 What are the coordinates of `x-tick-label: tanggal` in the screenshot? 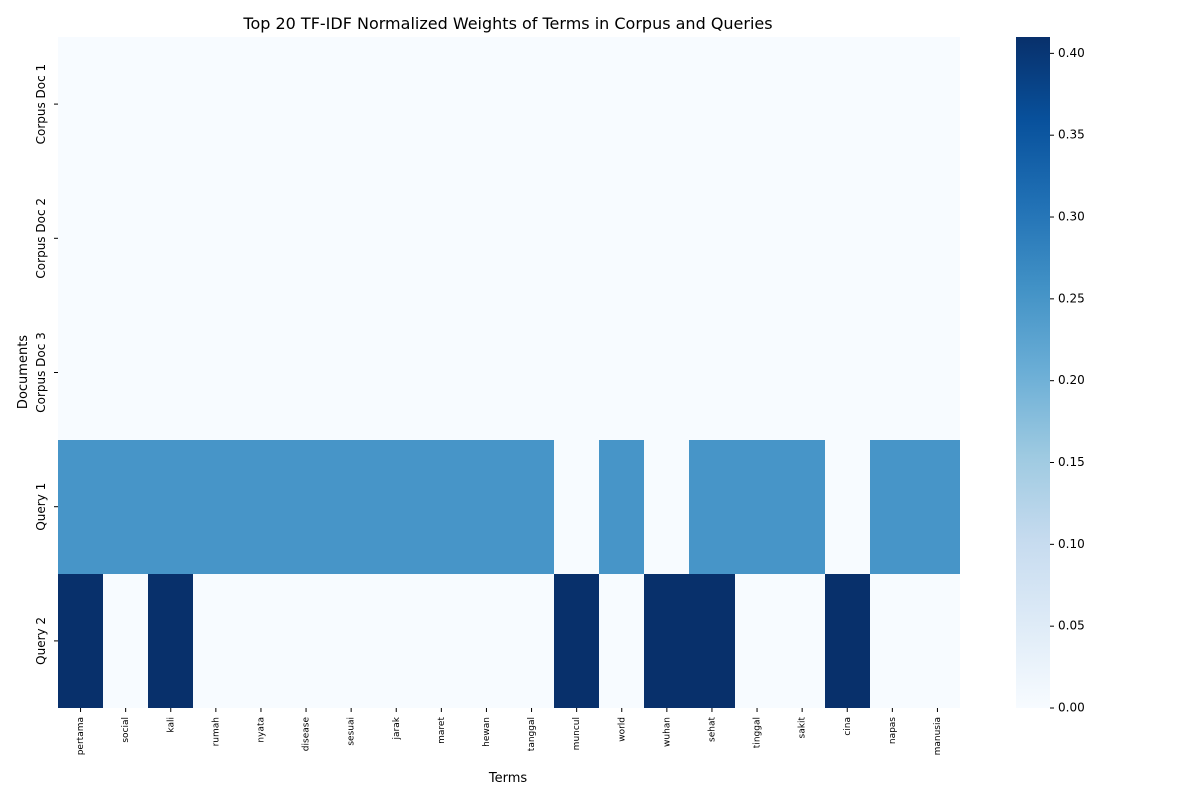 It's located at (532, 734).